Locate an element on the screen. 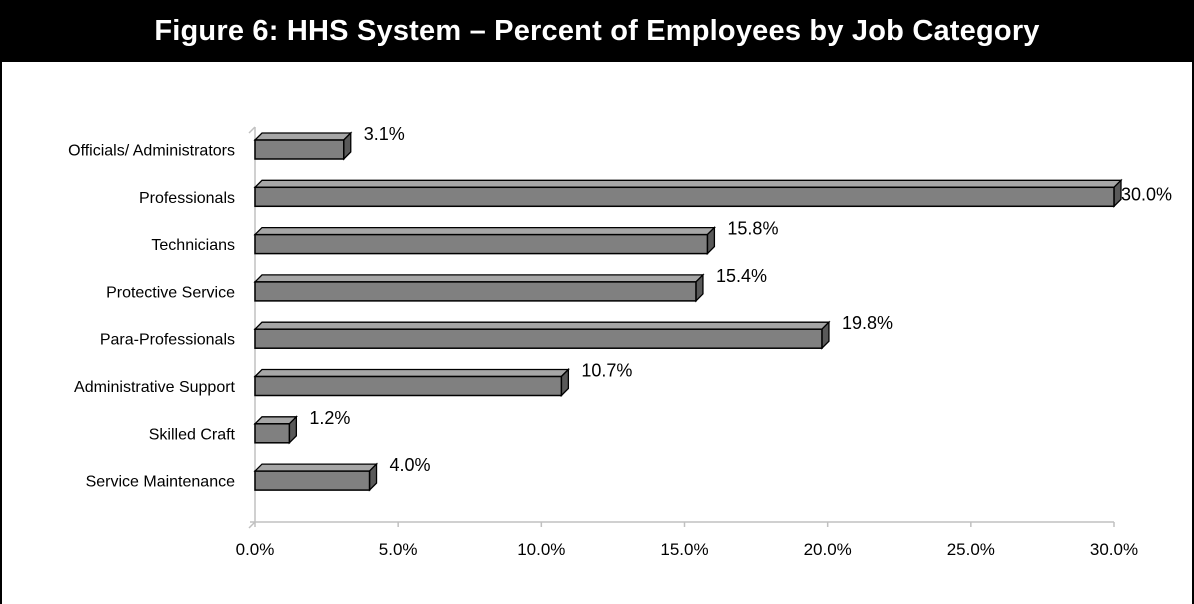 This screenshot has height=604, width=1194. x-tick-label: 0.0% is located at coordinates (255, 549).